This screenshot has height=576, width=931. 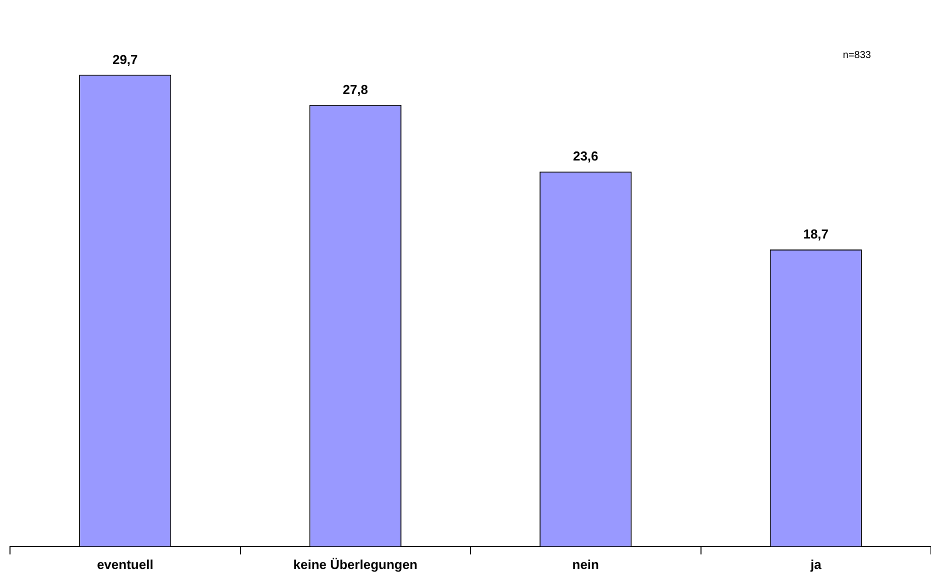 What do you see at coordinates (125, 564) in the screenshot?
I see `x-tick-label: eventuell` at bounding box center [125, 564].